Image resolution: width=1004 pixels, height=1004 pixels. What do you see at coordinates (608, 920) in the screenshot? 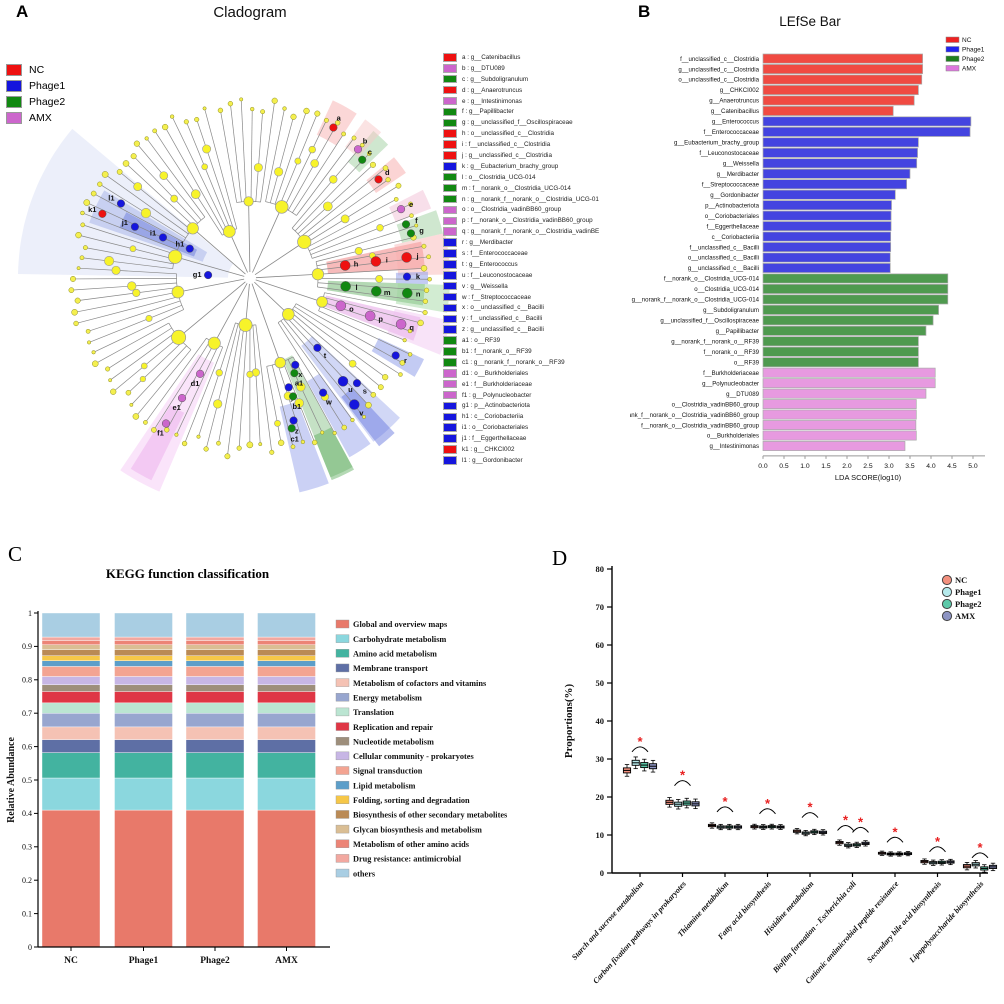
I see `prop-x-tick: Starch and sucrose metabolism` at bounding box center [608, 920].